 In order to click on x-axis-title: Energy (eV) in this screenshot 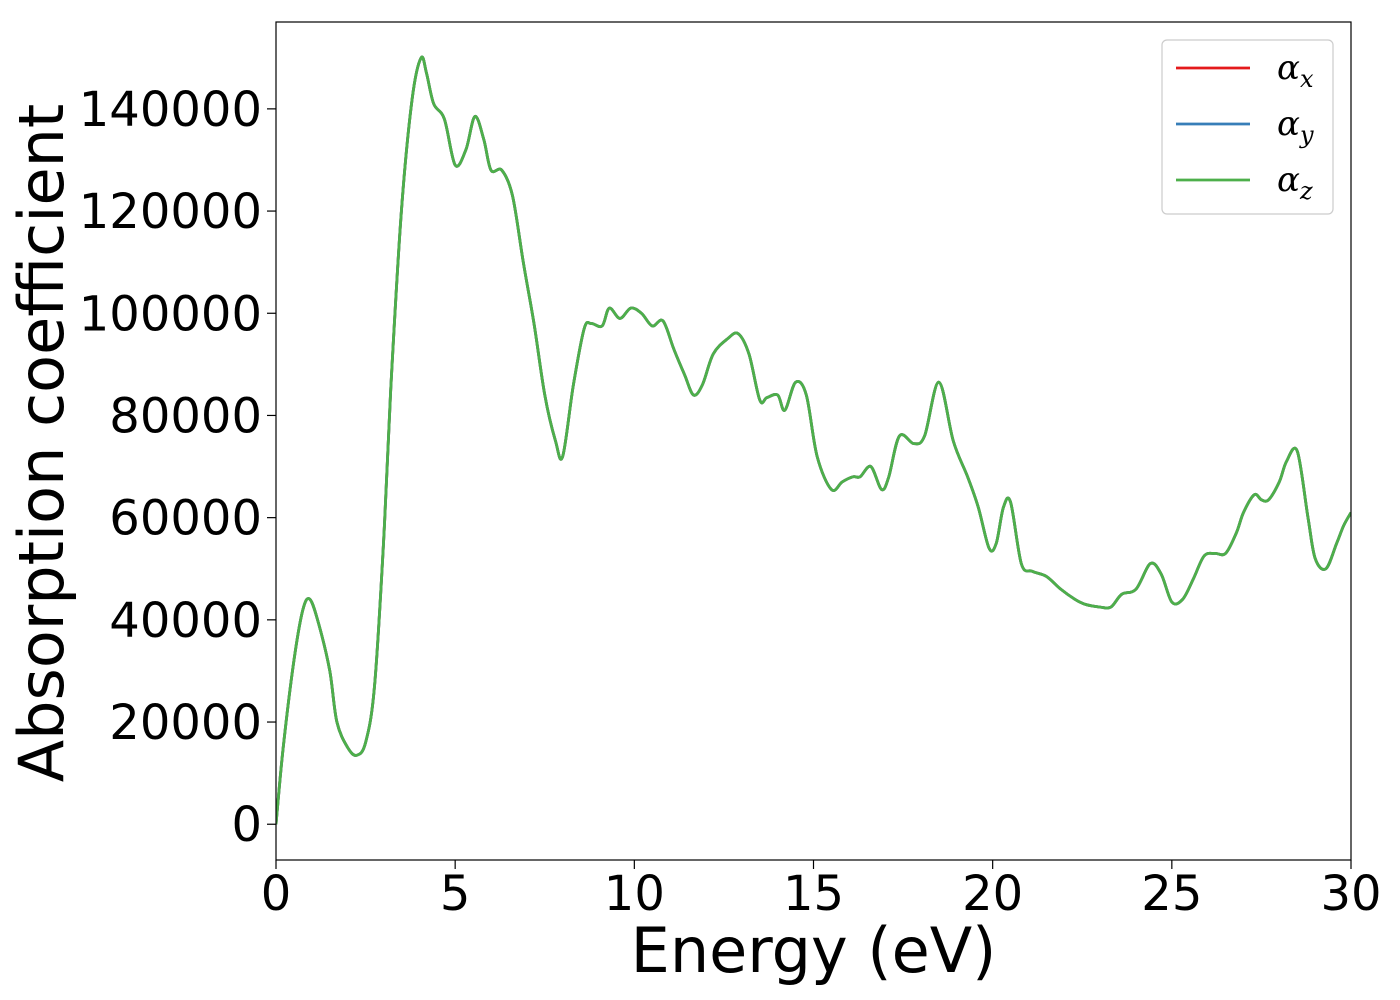, I will do `click(814, 950)`.